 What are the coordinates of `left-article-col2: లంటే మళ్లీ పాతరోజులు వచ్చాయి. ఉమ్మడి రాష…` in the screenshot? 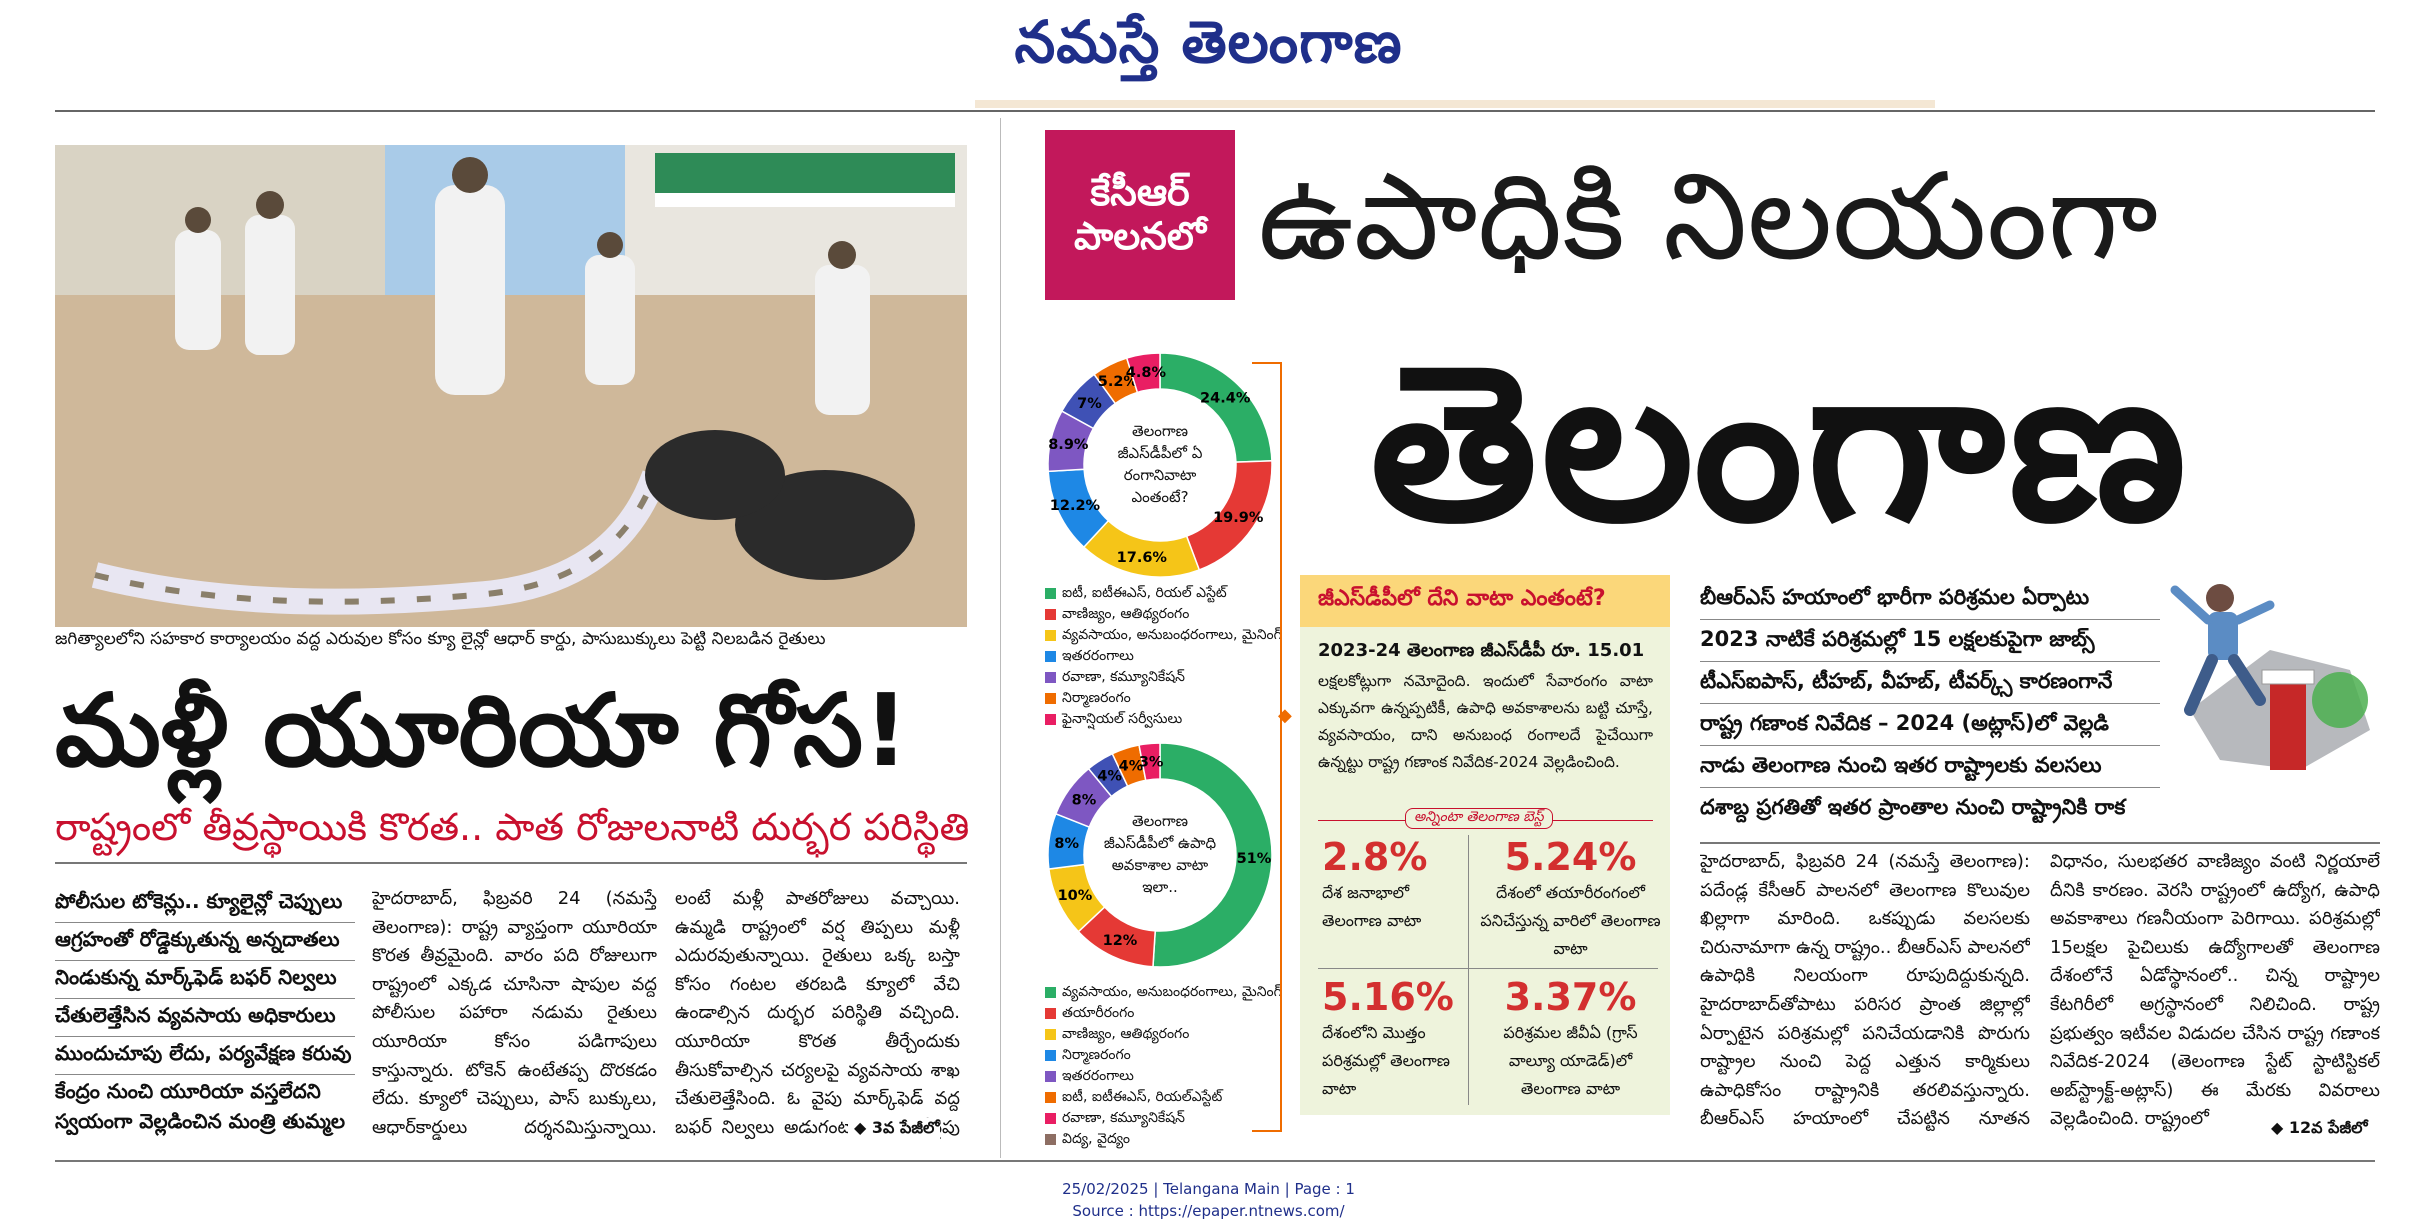 It's located at (817, 1013).